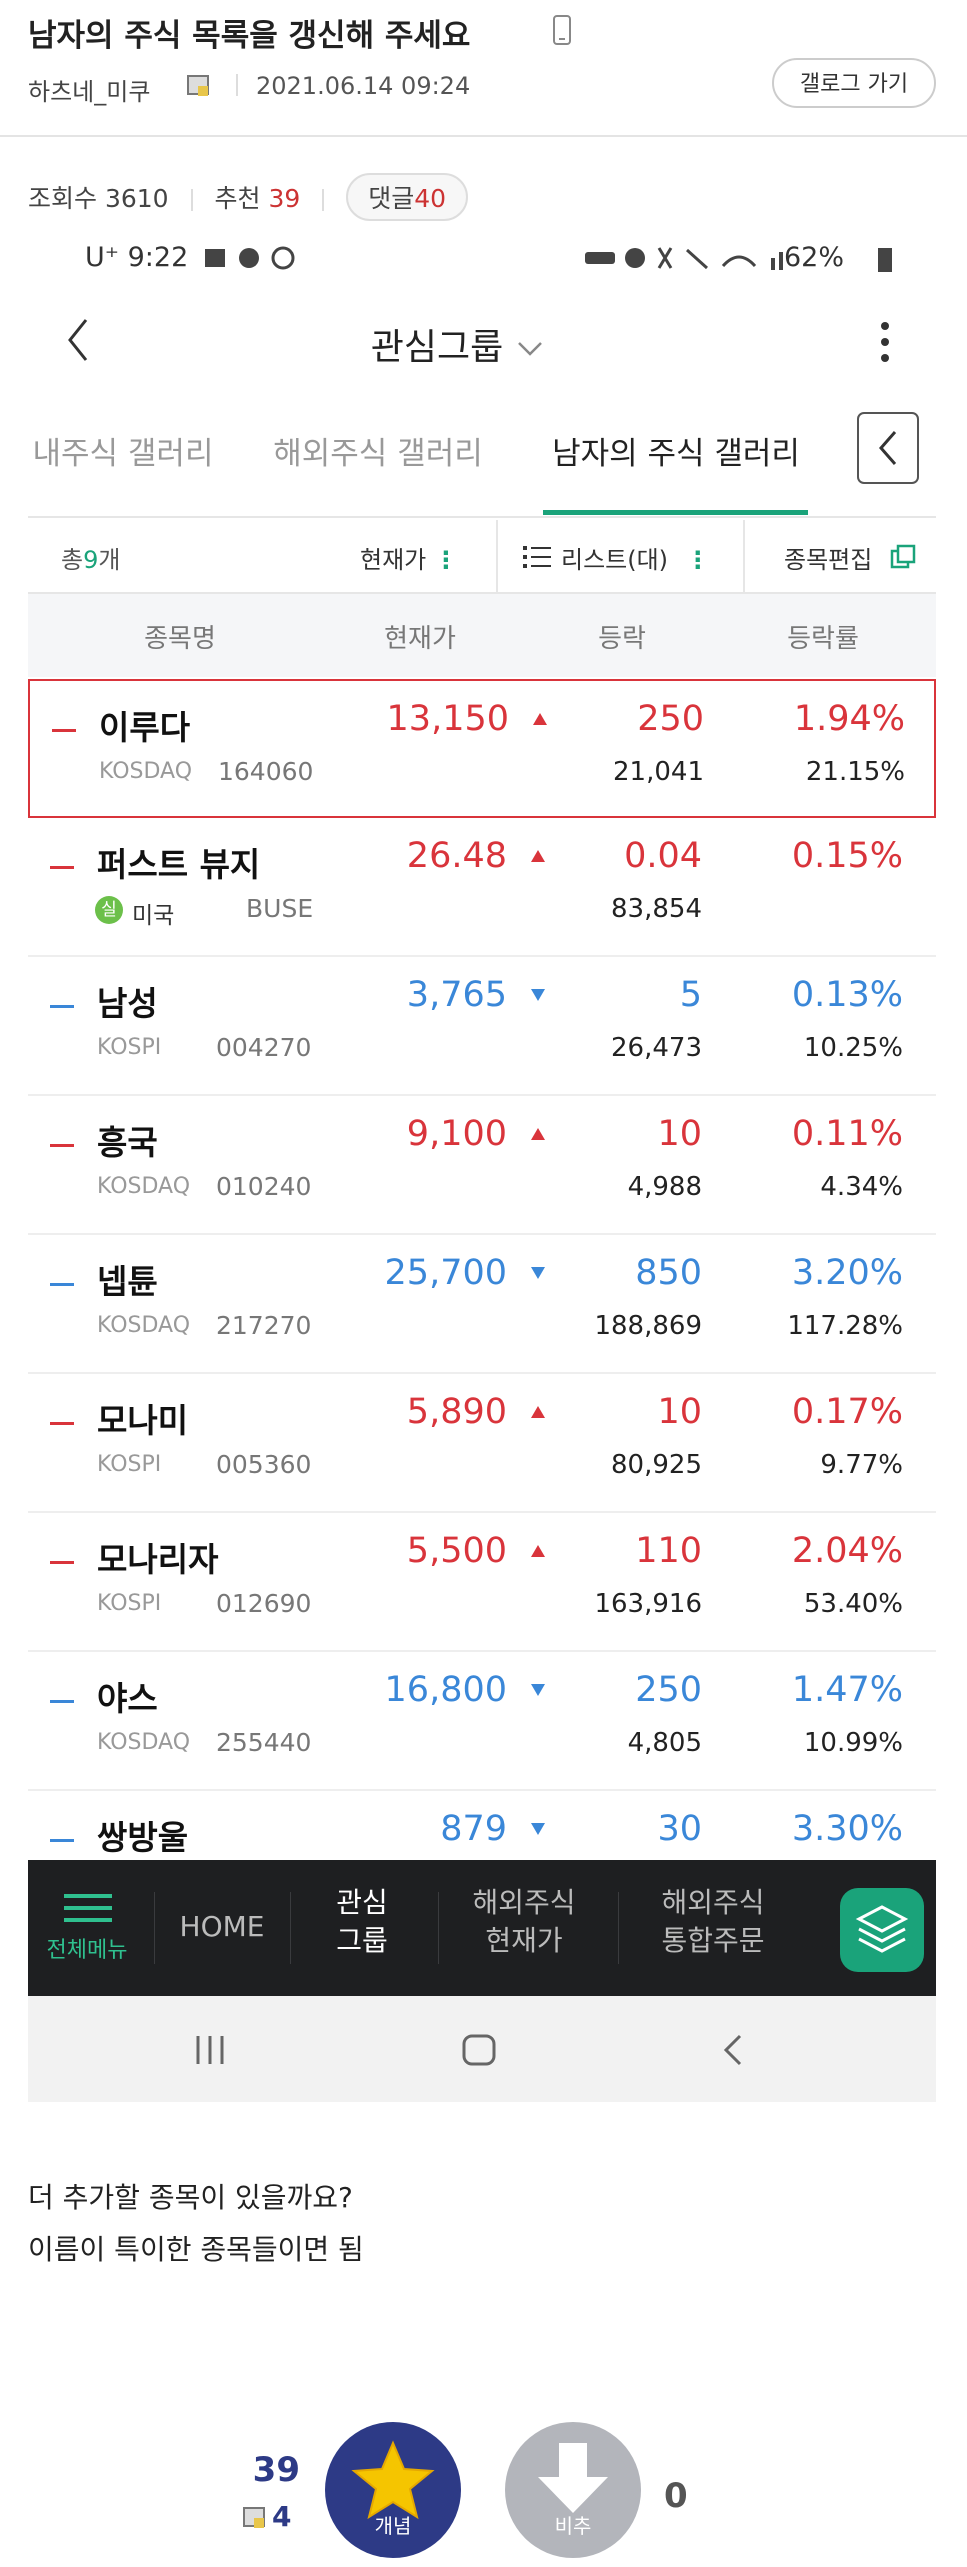 This screenshot has height=2567, width=967. I want to click on price: 26.48, so click(456, 856).